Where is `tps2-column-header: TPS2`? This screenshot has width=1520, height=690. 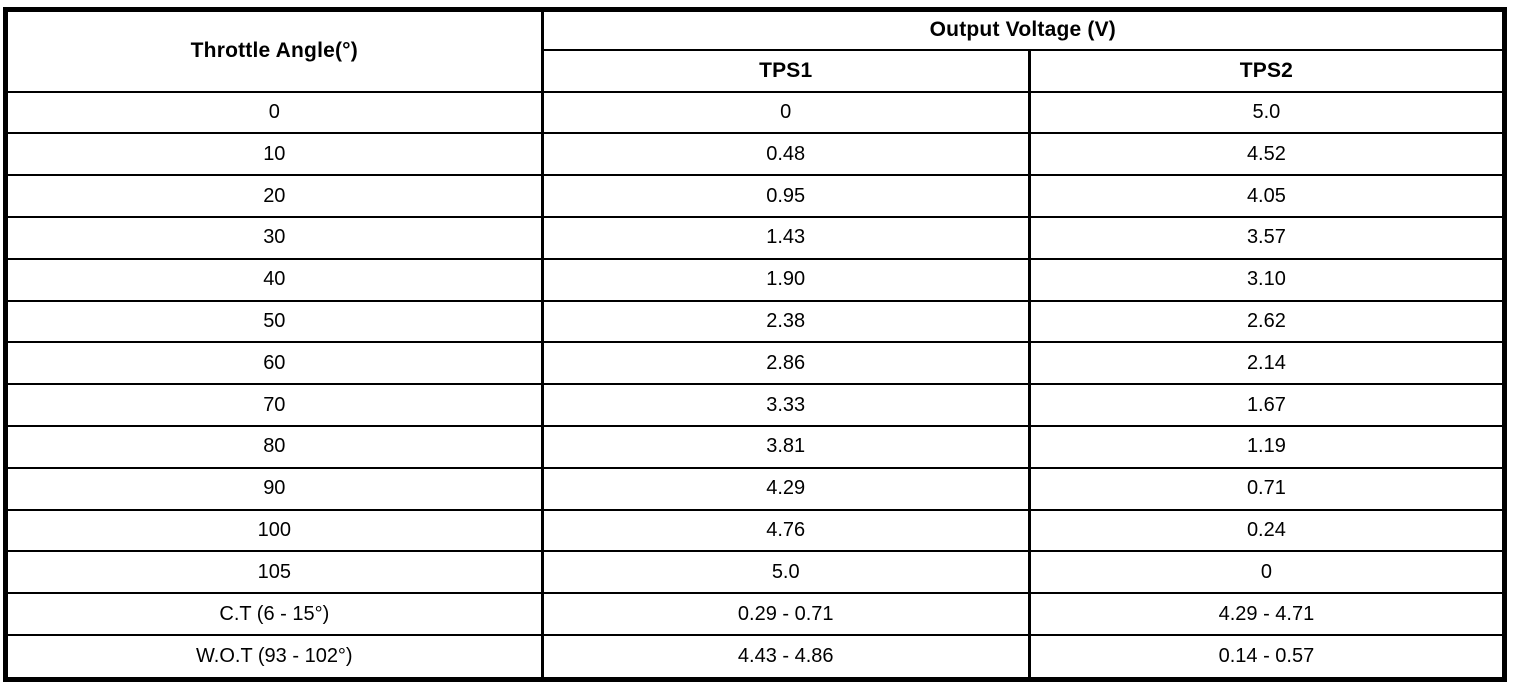 tps2-column-header: TPS2 is located at coordinates (1267, 70).